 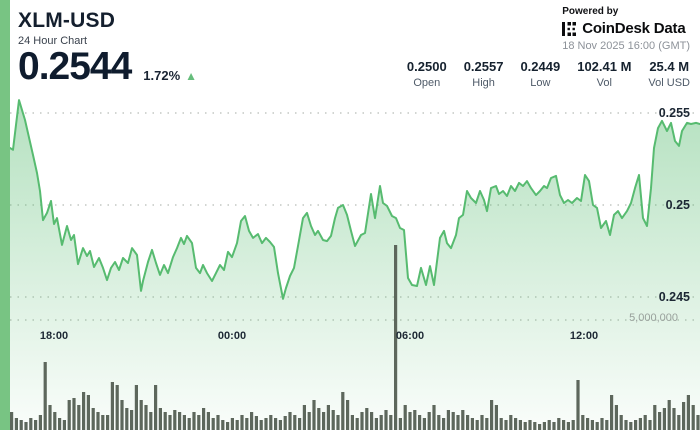 What do you see at coordinates (584, 336) in the screenshot?
I see `x-axis-tick-1200: 12:00` at bounding box center [584, 336].